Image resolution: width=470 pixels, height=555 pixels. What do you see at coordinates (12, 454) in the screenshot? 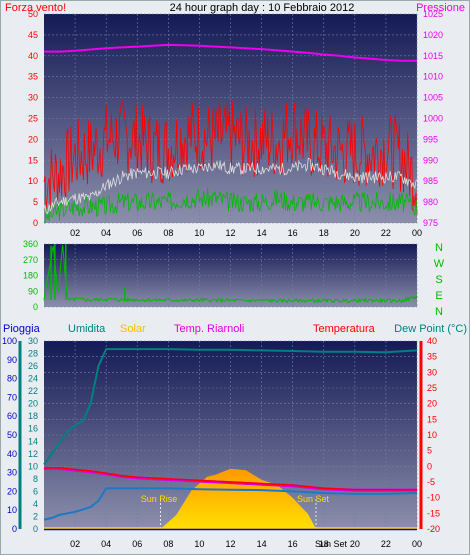
I see `rain-axis-tick-label: 40` at bounding box center [12, 454].